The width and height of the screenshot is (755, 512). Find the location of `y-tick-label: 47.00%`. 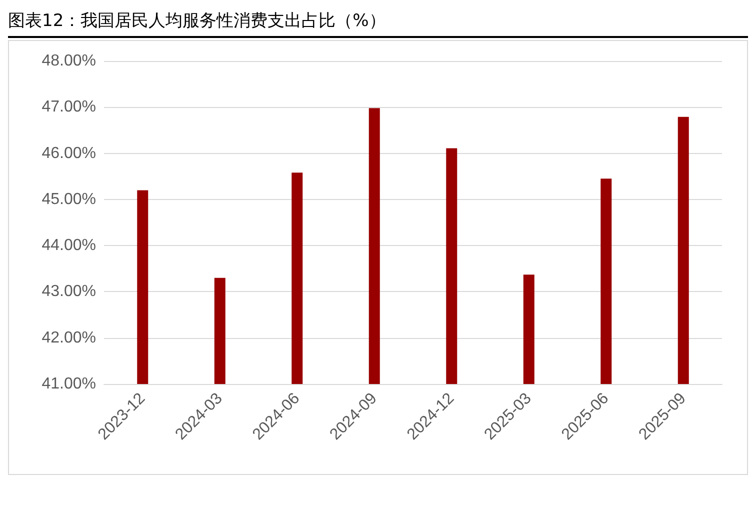

y-tick-label: 47.00% is located at coordinates (69, 107).